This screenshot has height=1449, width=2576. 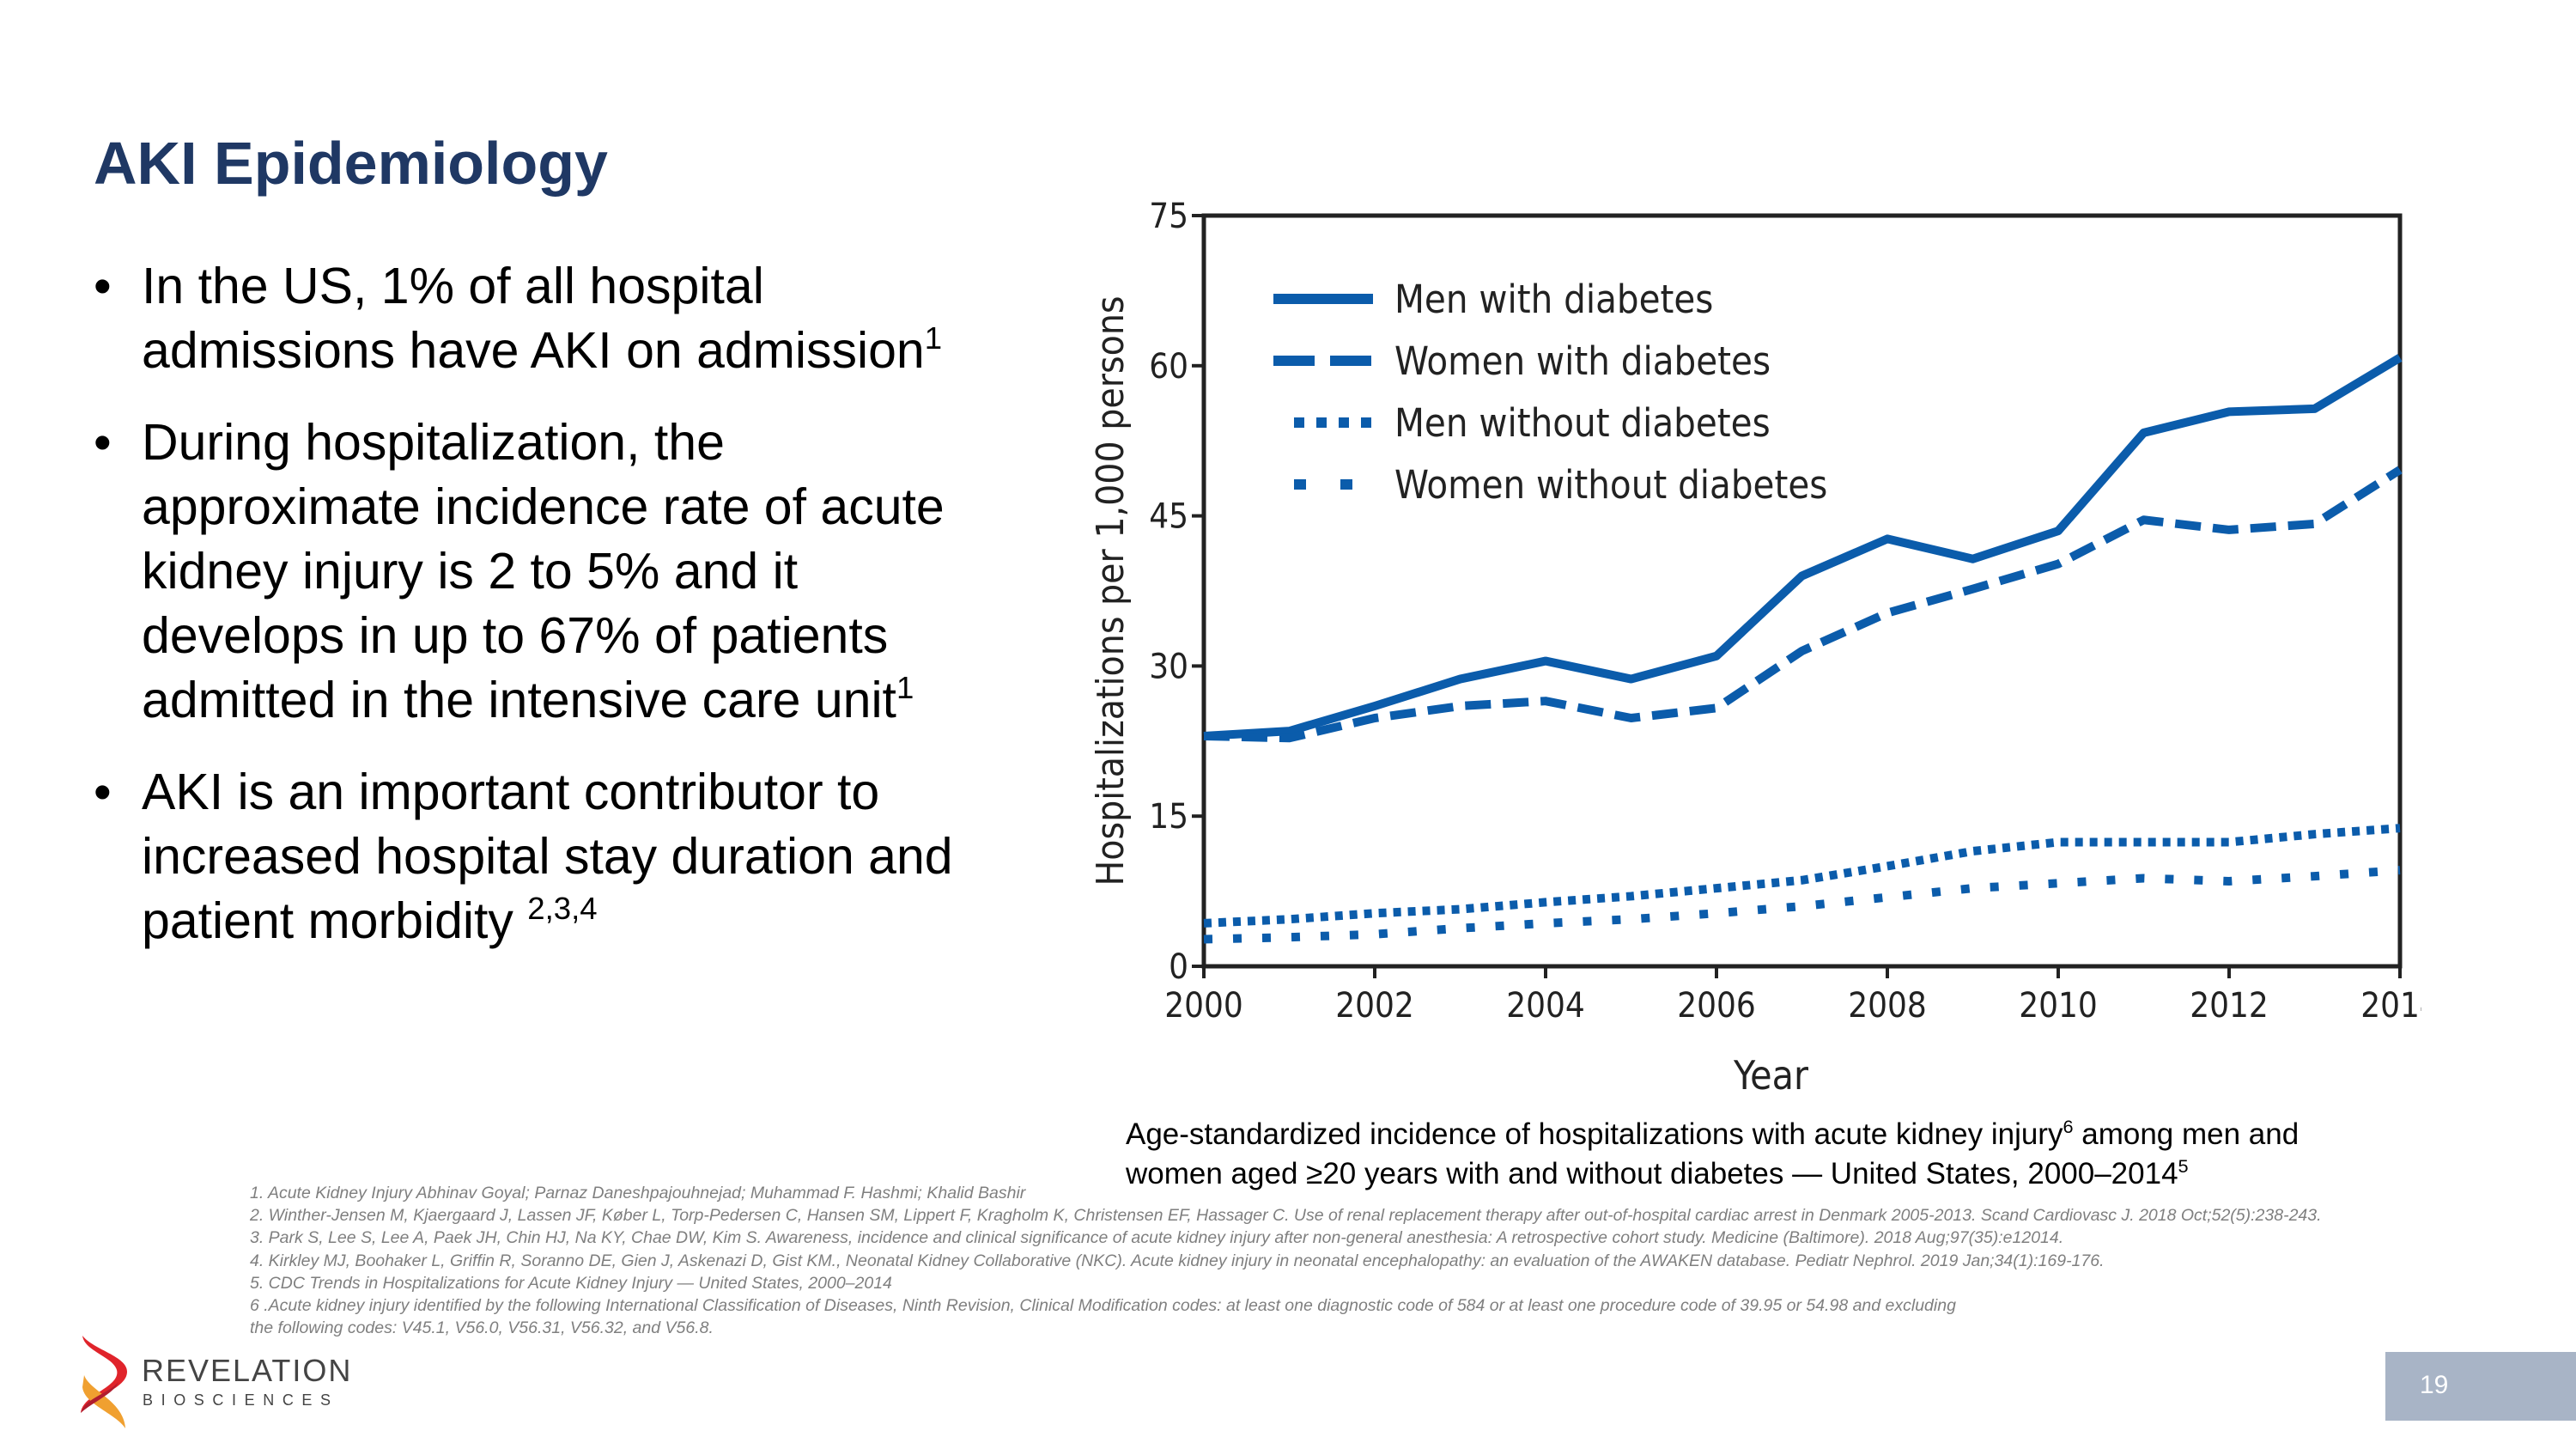 I want to click on bullet-line: In the US, 1% of all hospital, so click(x=547, y=286).